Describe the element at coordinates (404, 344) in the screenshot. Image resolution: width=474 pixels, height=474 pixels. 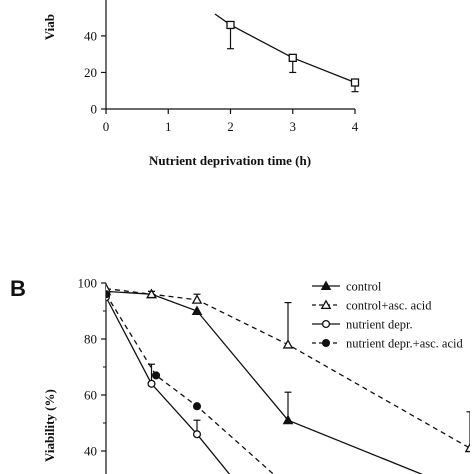
I see `legend-label: nutrient depr.+asc. acid` at that location.